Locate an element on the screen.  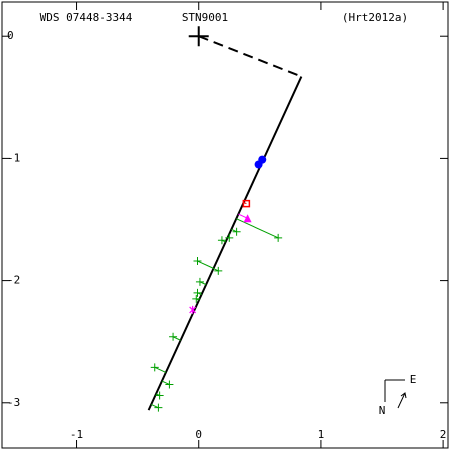
chart-title: (Hrt2012a) is located at coordinates (375, 17).